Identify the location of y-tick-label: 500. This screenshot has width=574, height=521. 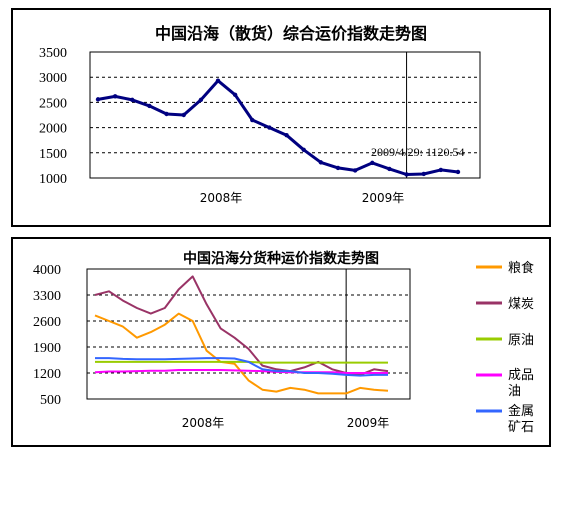
(50, 400).